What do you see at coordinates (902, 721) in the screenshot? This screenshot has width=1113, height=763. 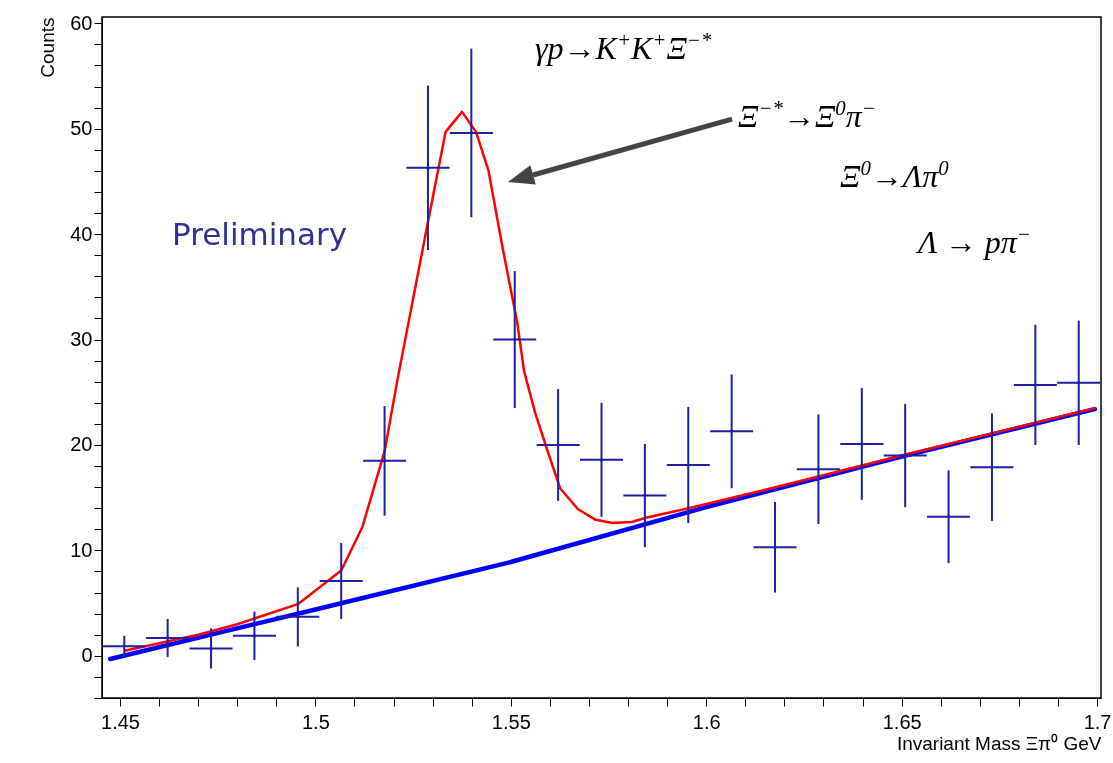 I see `x-tick-label: 1.65` at bounding box center [902, 721].